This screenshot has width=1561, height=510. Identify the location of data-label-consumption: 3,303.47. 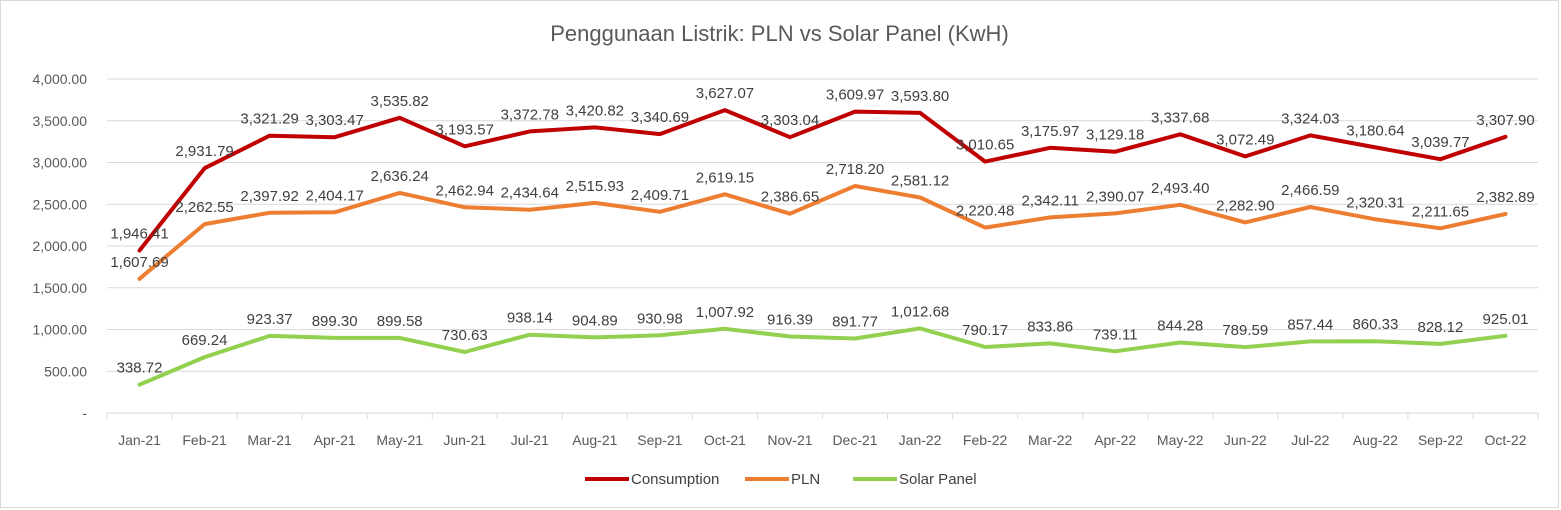
(334, 120).